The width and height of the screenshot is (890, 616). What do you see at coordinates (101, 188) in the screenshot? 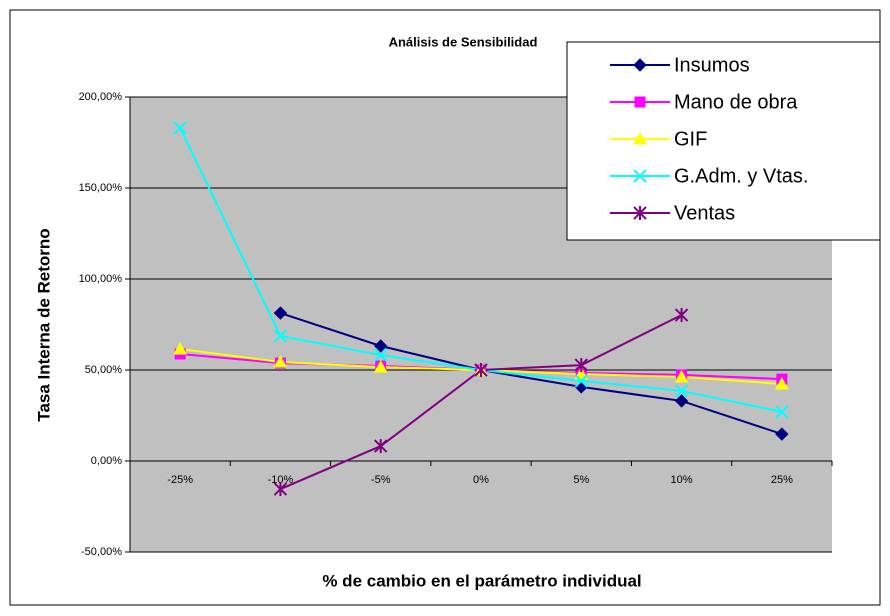
I see `y-tick-label: 150,00%` at bounding box center [101, 188].